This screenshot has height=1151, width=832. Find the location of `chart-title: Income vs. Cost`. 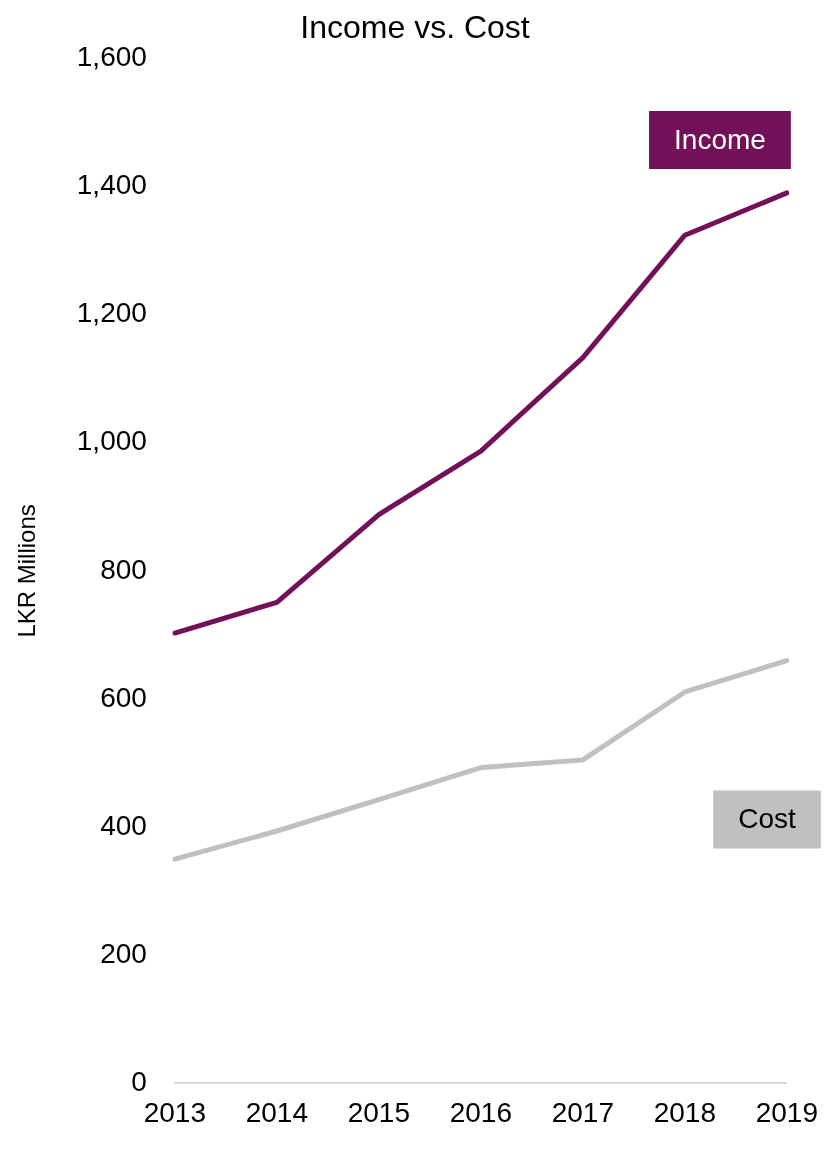

chart-title: Income vs. Cost is located at coordinates (415, 27).